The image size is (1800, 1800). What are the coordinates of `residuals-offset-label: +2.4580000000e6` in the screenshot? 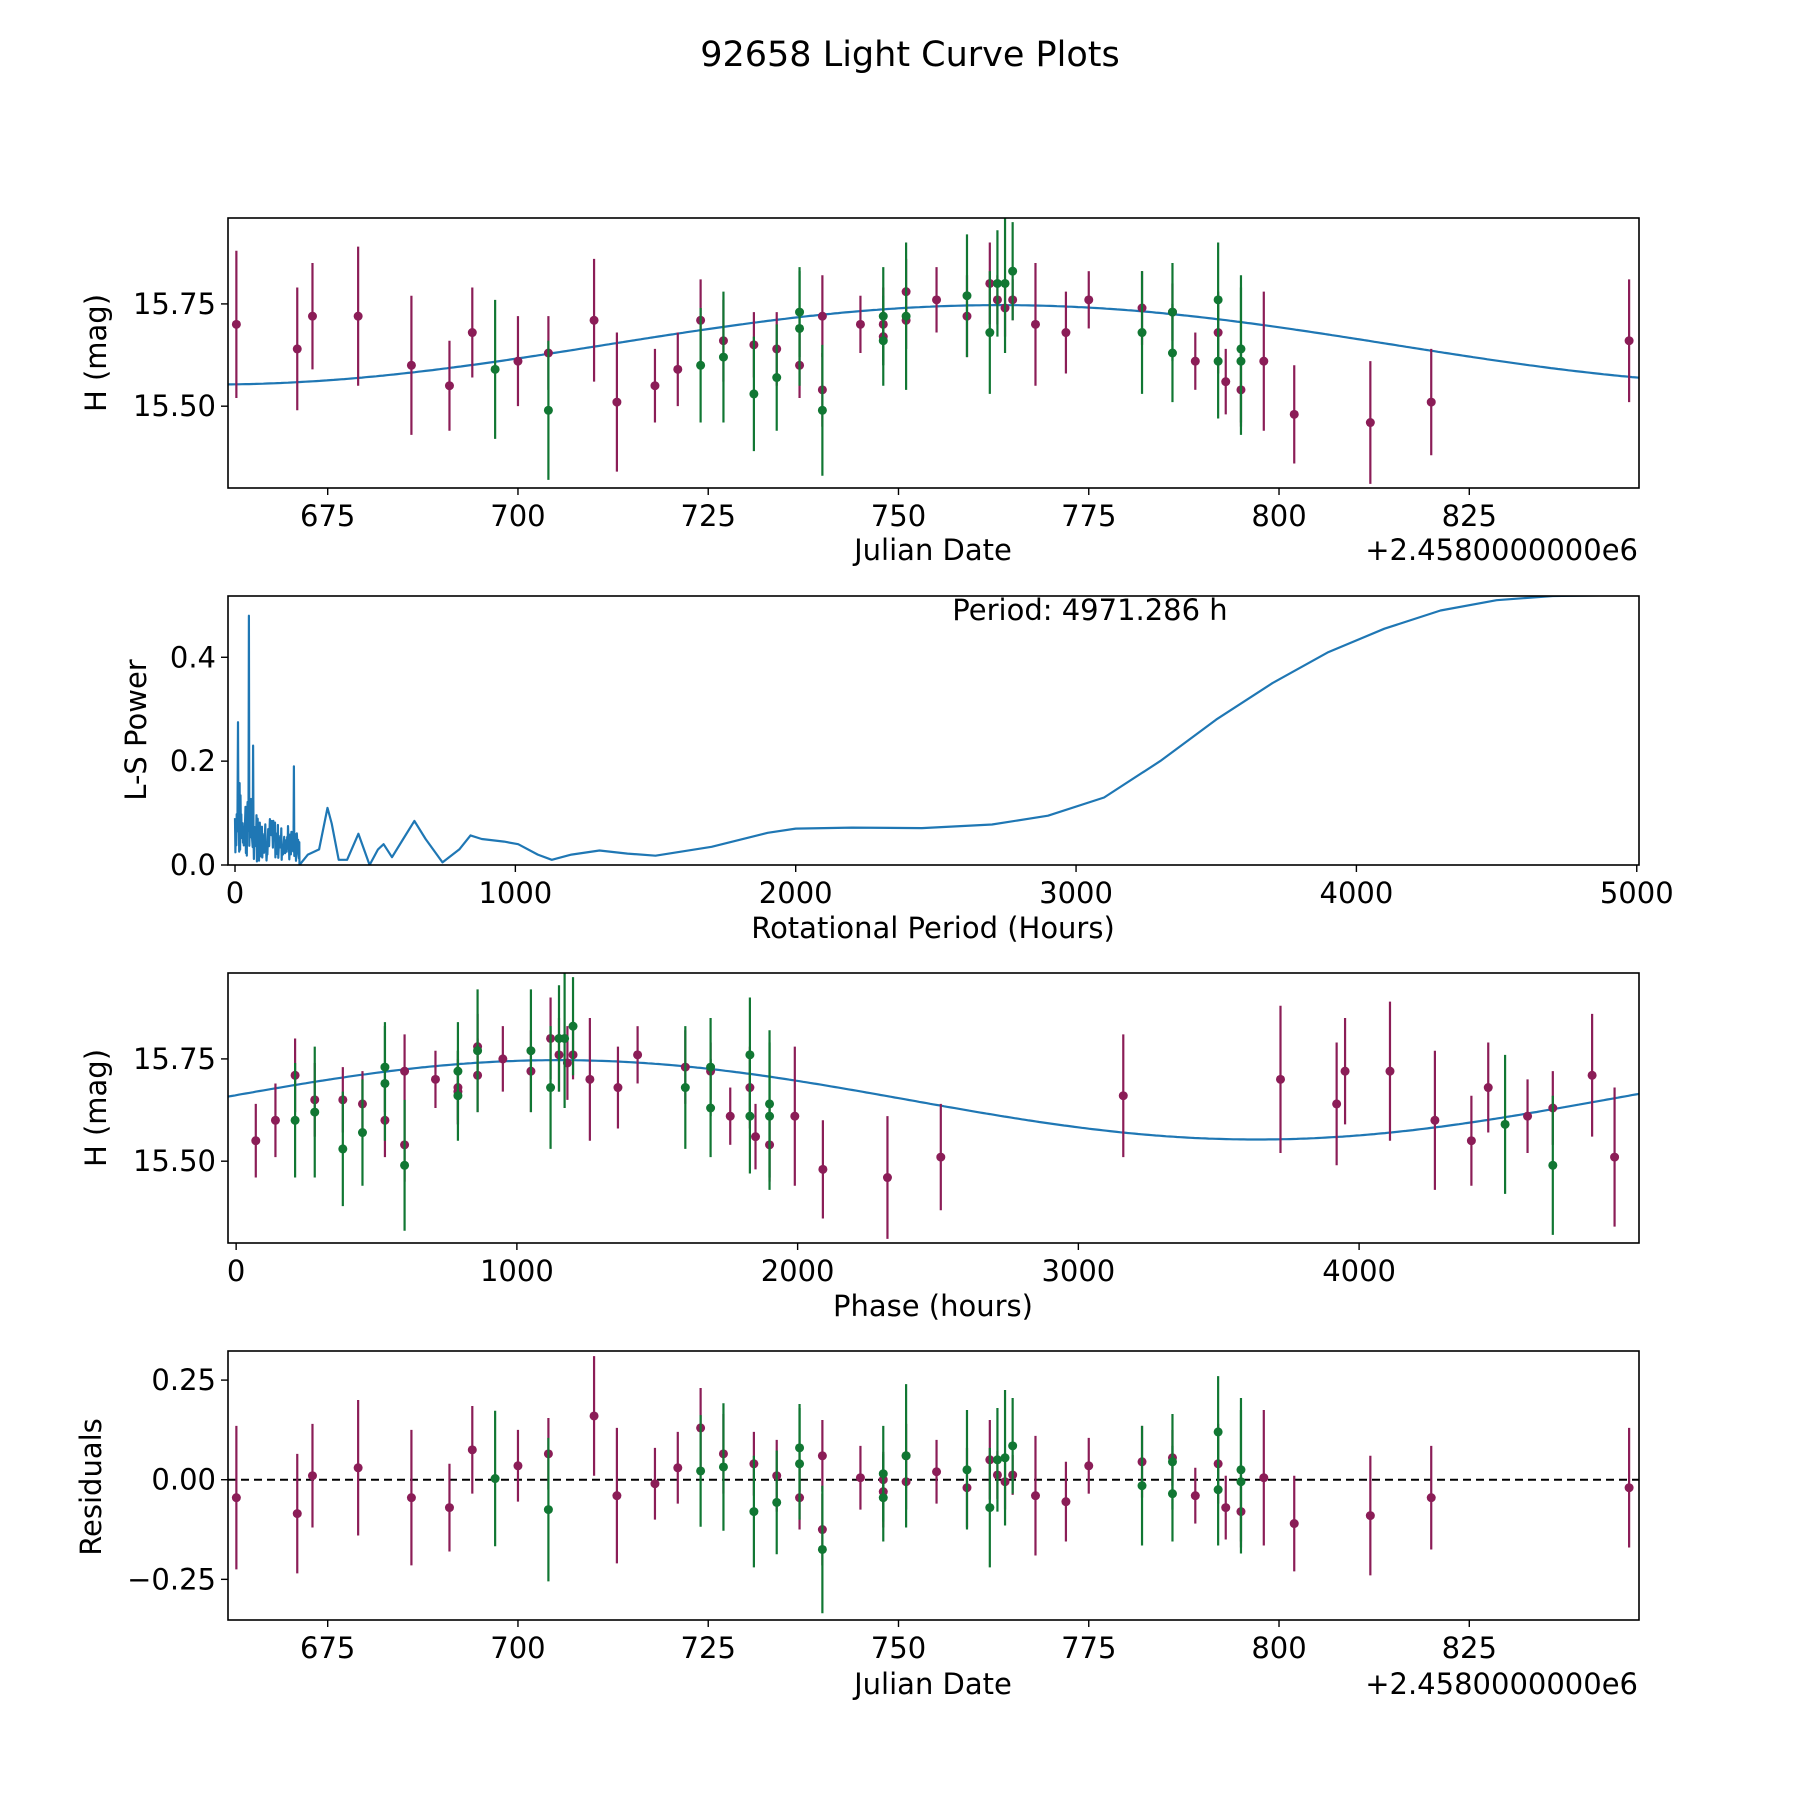 It's located at (1501, 1684).